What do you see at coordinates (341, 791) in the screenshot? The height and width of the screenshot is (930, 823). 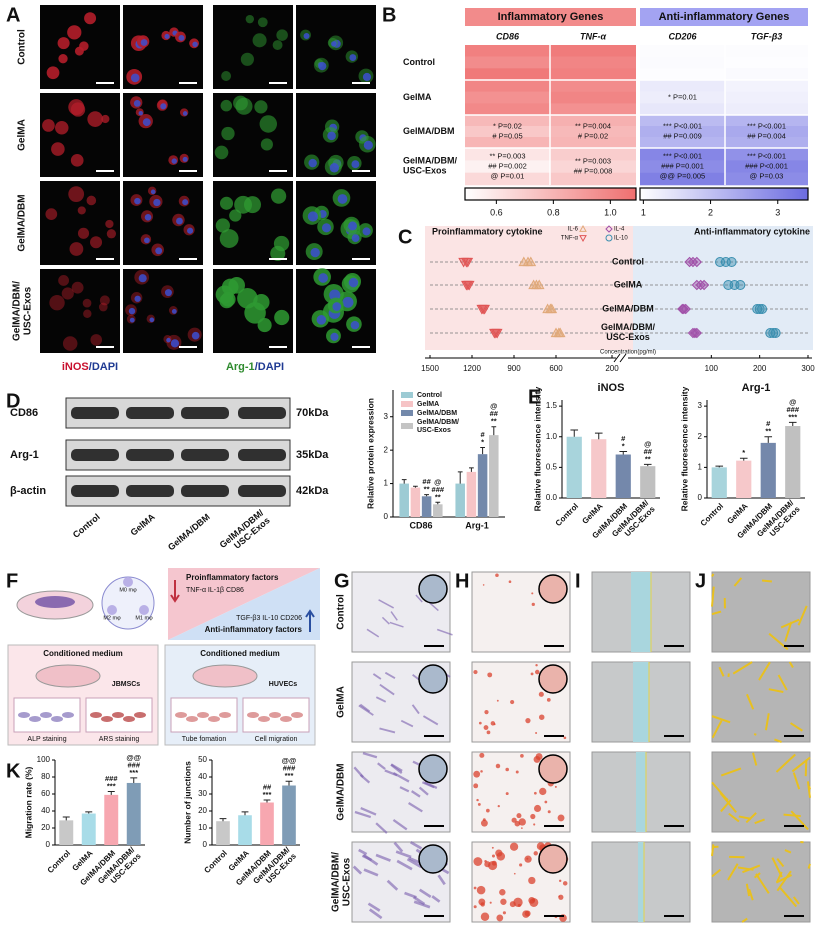 I see `row-label: GelMA/DBM` at bounding box center [341, 791].